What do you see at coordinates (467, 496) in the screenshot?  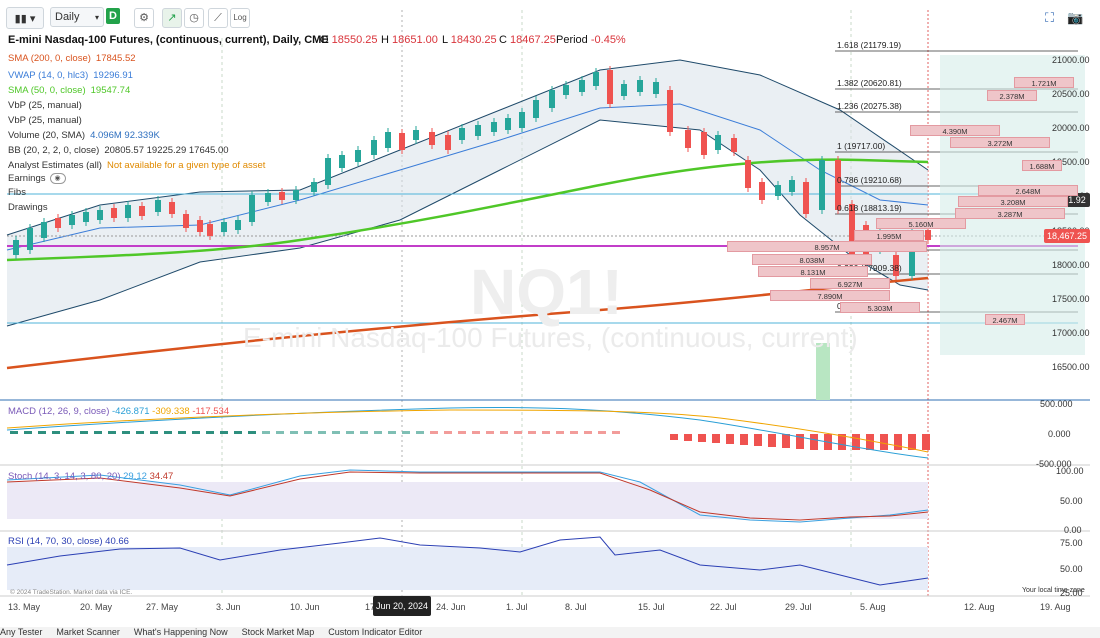 I see `stoch-d-line` at bounding box center [467, 496].